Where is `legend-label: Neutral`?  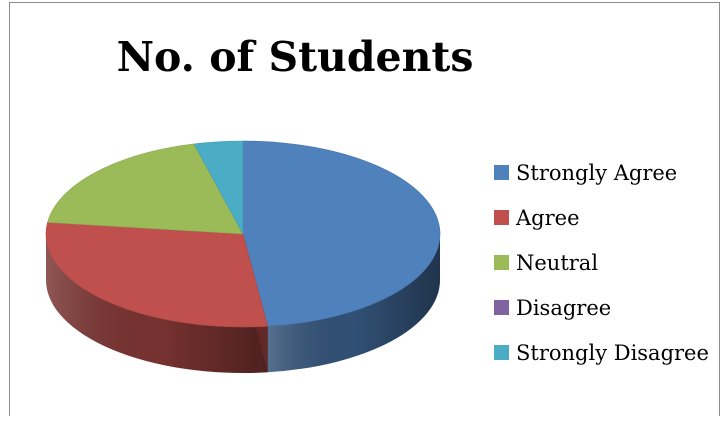
legend-label: Neutral is located at coordinates (557, 262).